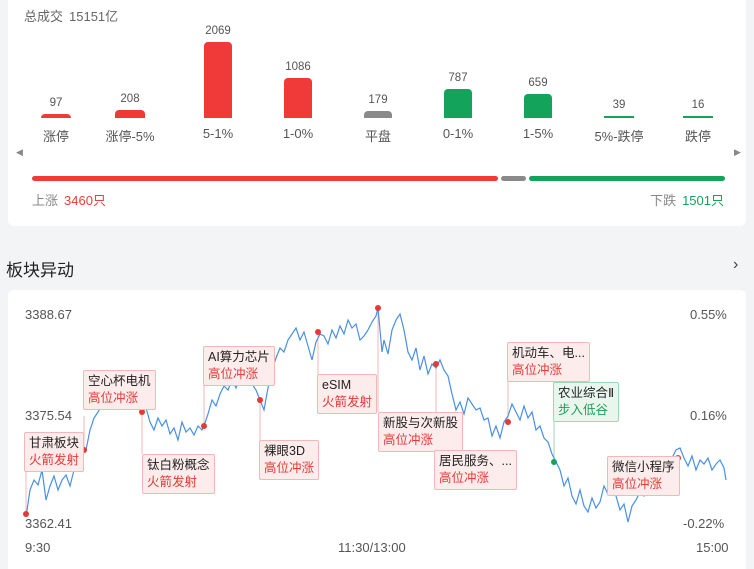  What do you see at coordinates (130, 136) in the screenshot?
I see `bar-label: 涨停-5%` at bounding box center [130, 136].